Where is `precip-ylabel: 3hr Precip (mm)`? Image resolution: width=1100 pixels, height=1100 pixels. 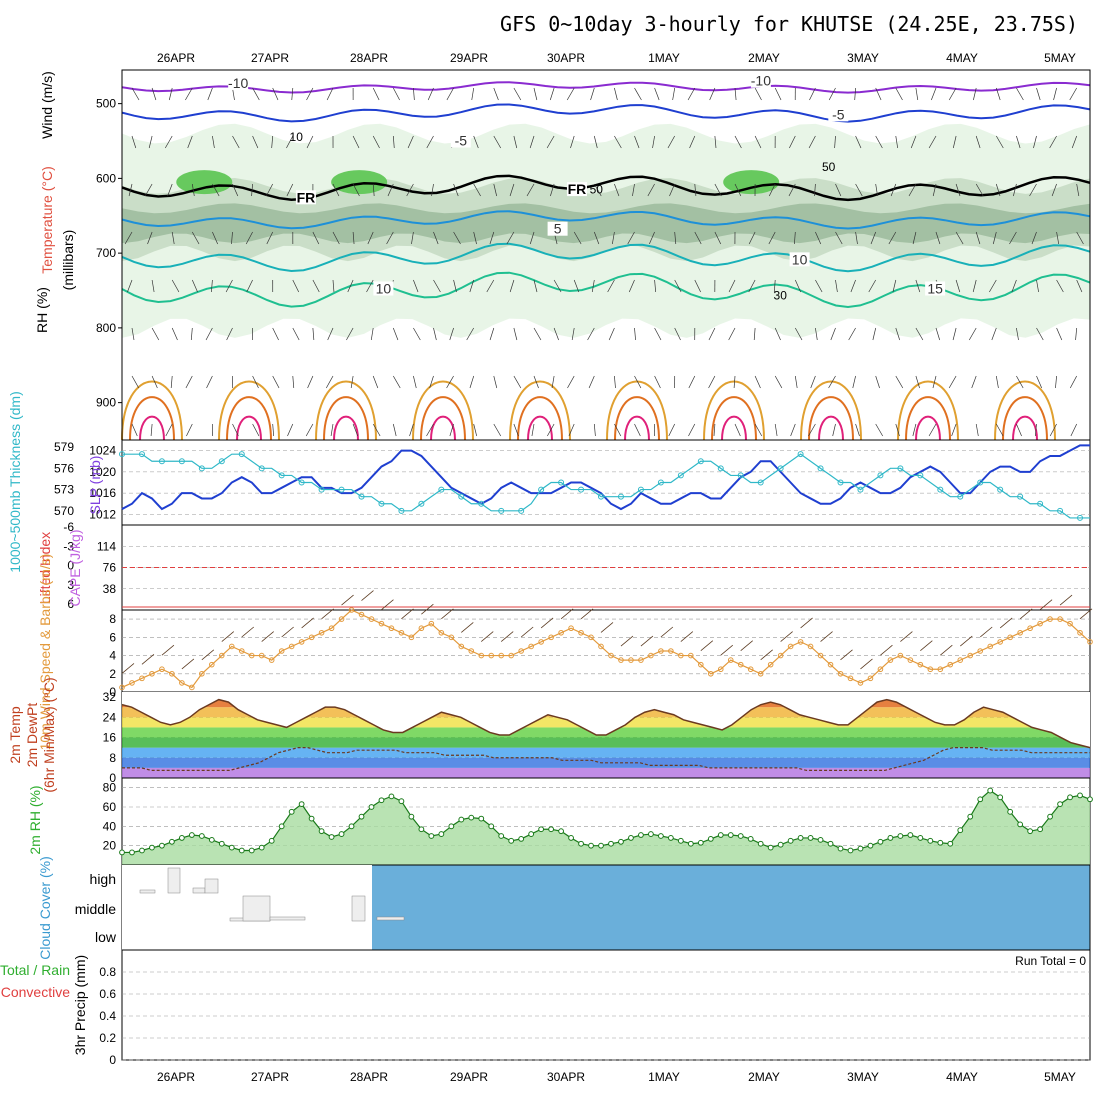 precip-ylabel: 3hr Precip (mm) is located at coordinates (80, 1005).